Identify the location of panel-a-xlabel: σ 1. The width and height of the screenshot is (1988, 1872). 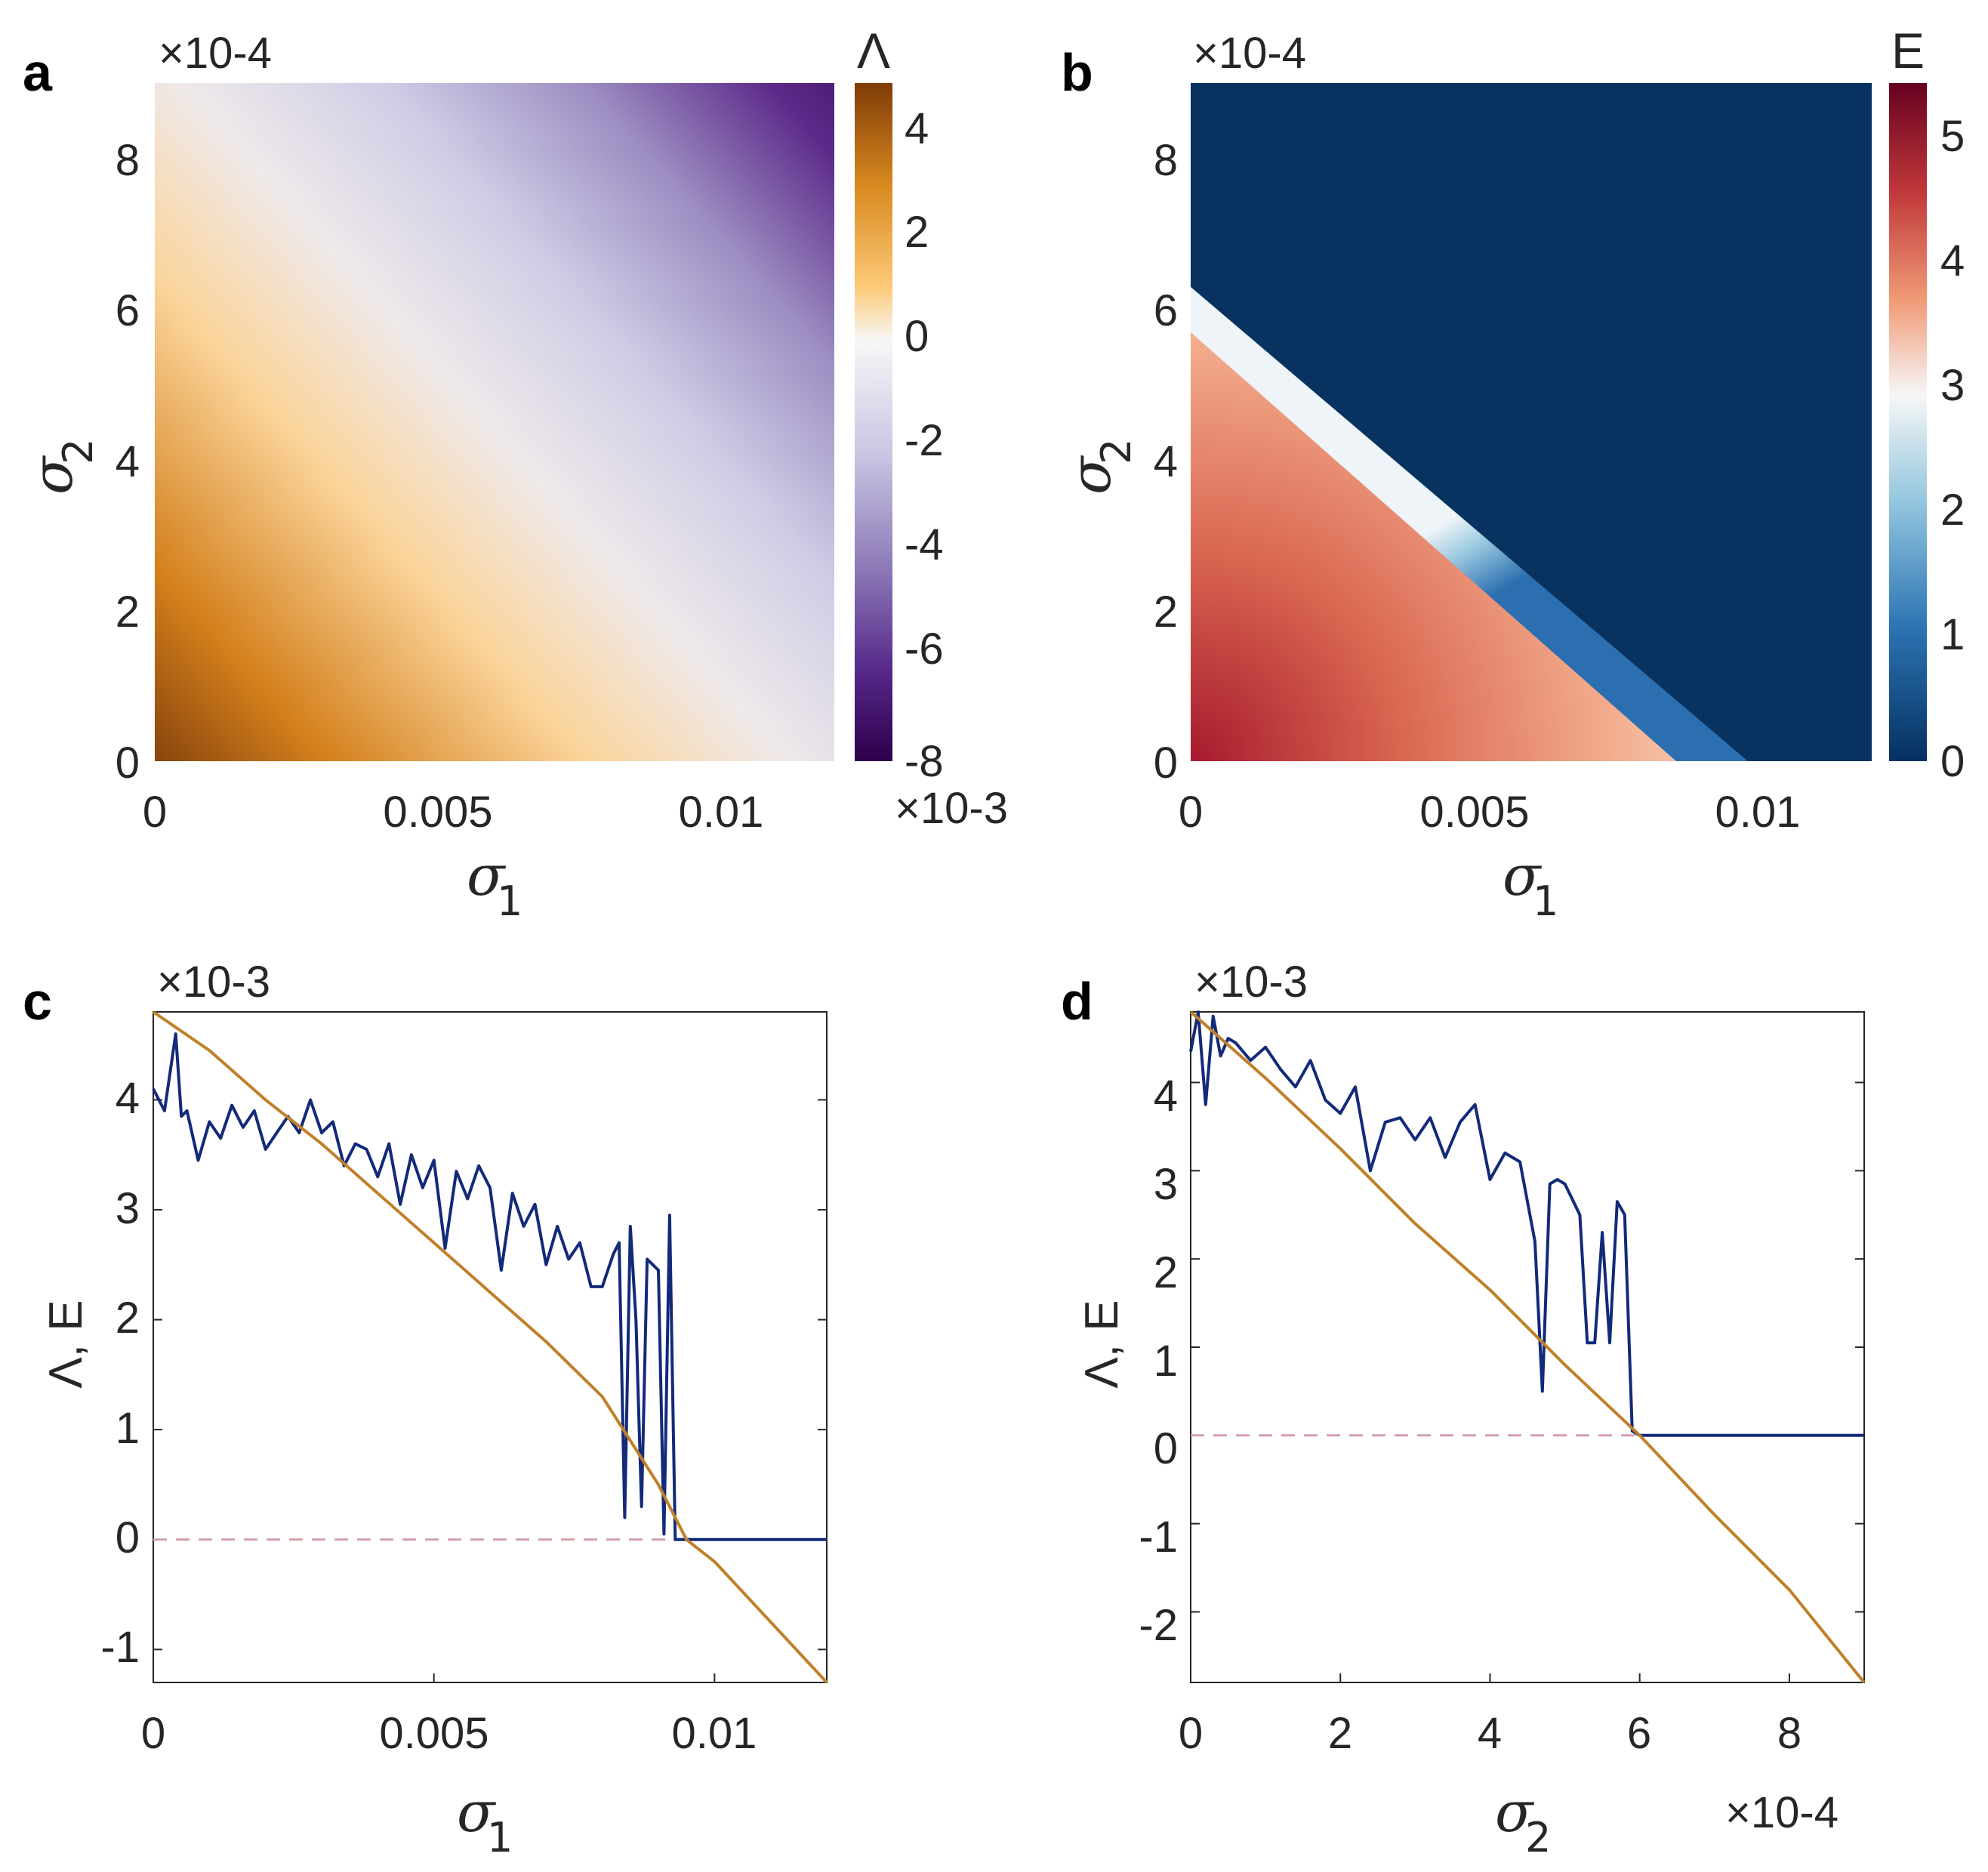
(494, 884).